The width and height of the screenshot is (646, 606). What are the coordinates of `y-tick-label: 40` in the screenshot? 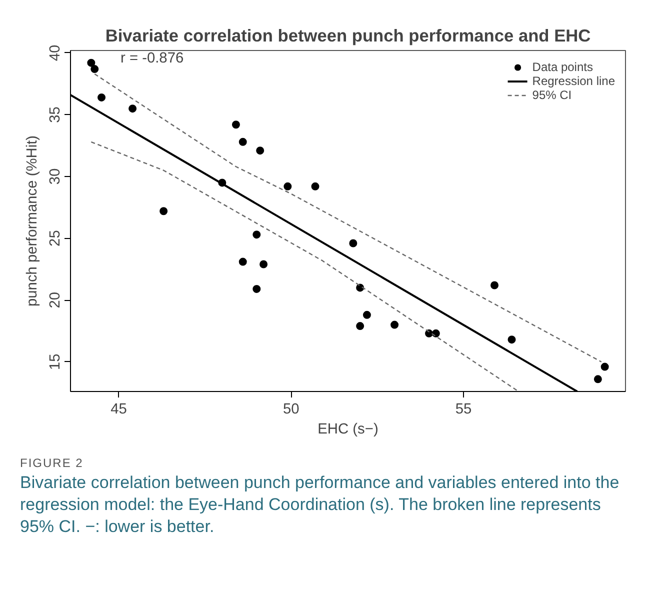 It's located at (56, 53).